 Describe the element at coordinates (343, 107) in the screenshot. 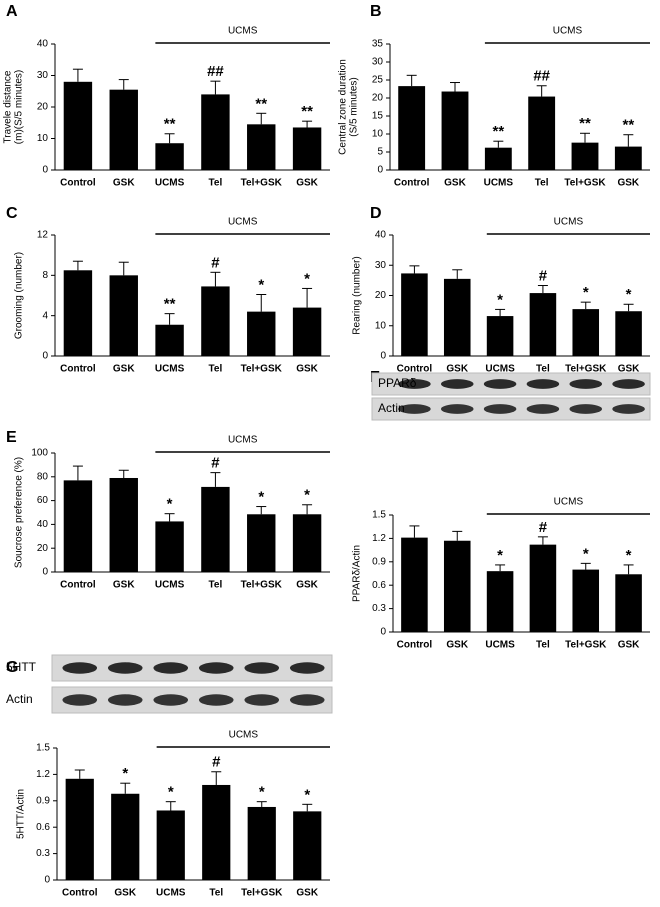

I see `y-axis-label: Central zone duration` at that location.